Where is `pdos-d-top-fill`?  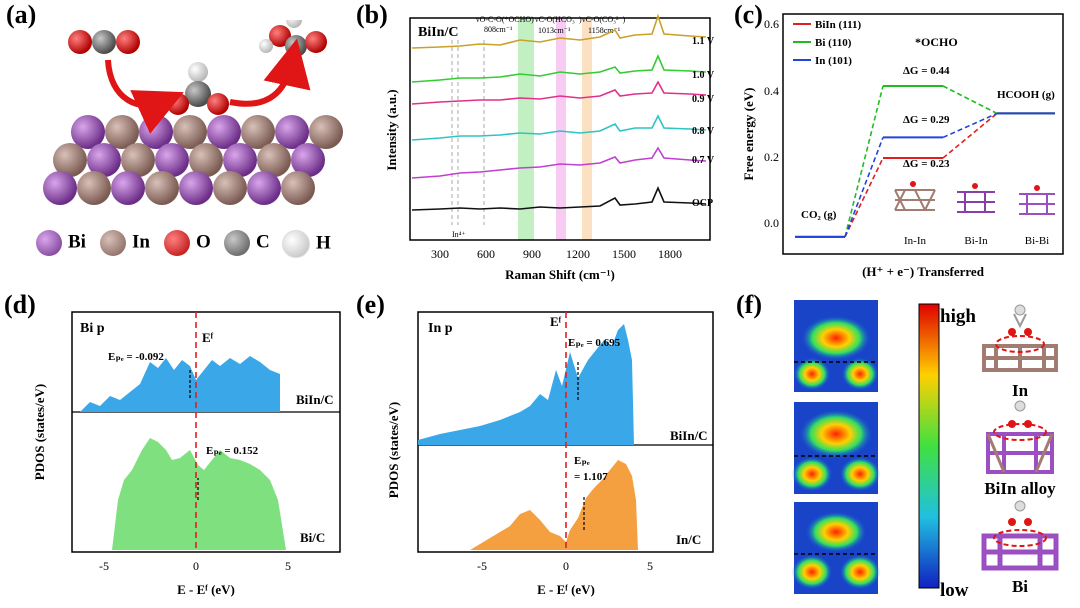 pdos-d-top-fill is located at coordinates (176, 384).